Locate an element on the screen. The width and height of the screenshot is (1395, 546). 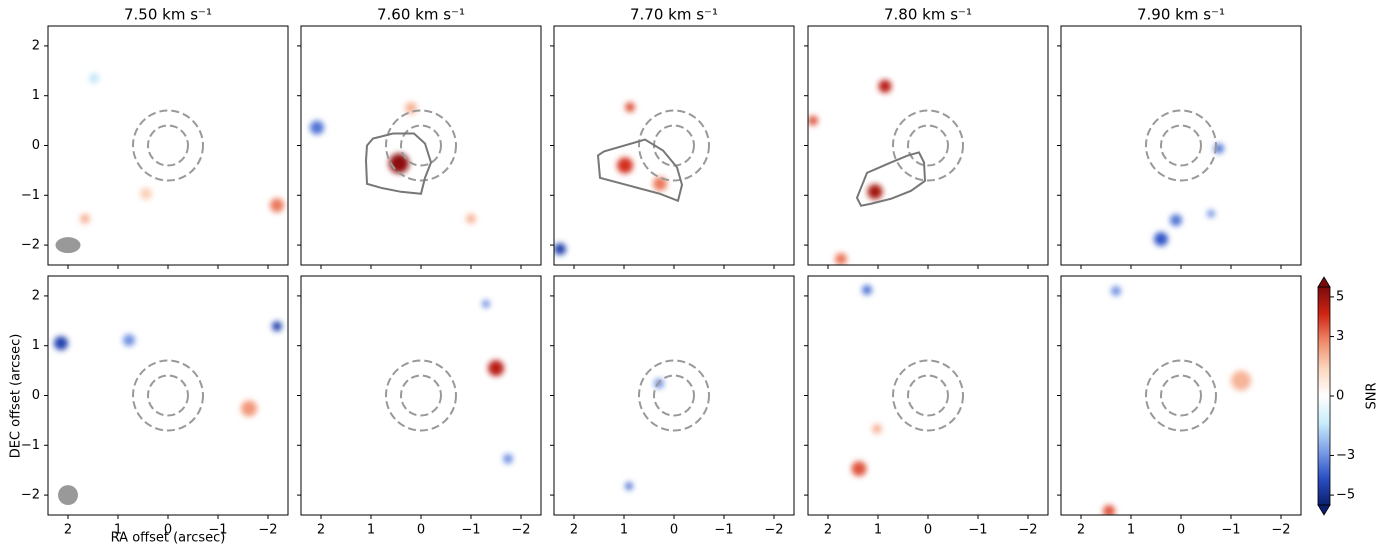
colorbar-tick-label: −3 is located at coordinates (1345, 455).